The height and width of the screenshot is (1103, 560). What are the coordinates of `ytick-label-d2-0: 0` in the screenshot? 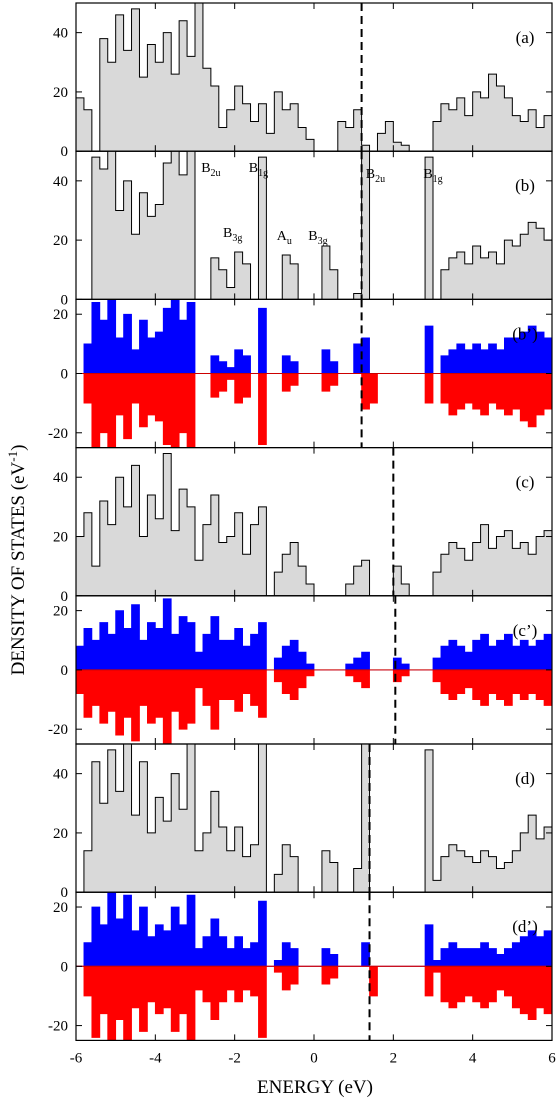 It's located at (65, 967).